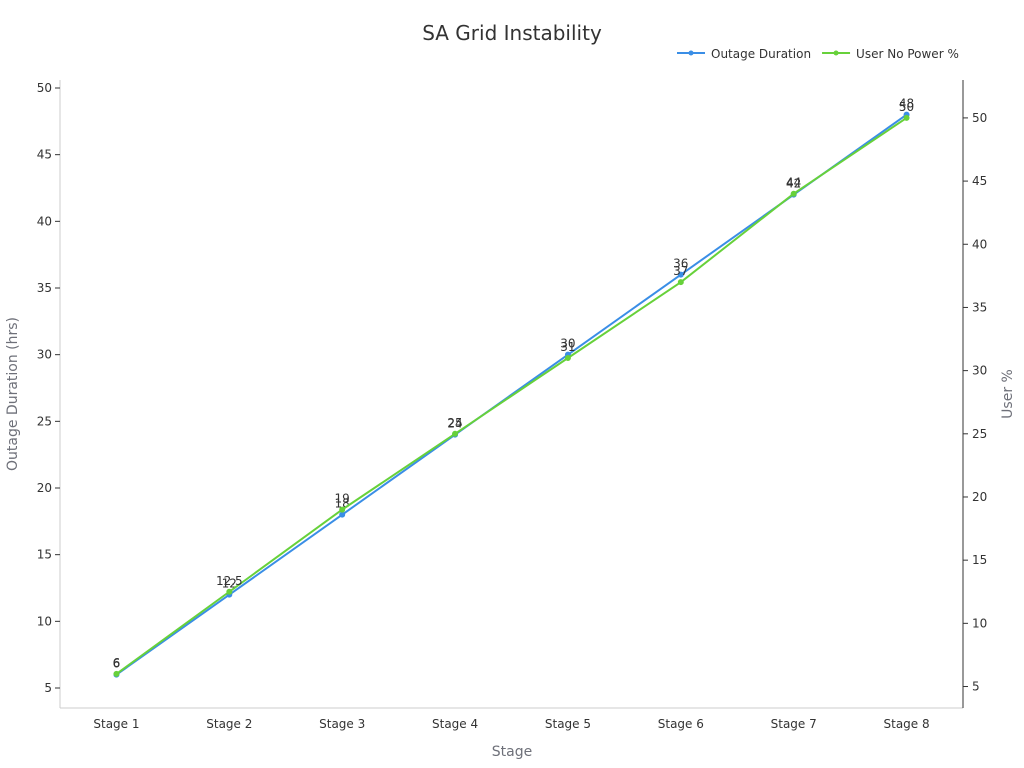 This screenshot has height=768, width=1024. Describe the element at coordinates (979, 181) in the screenshot. I see `right-axis-tick-label: 45` at that location.